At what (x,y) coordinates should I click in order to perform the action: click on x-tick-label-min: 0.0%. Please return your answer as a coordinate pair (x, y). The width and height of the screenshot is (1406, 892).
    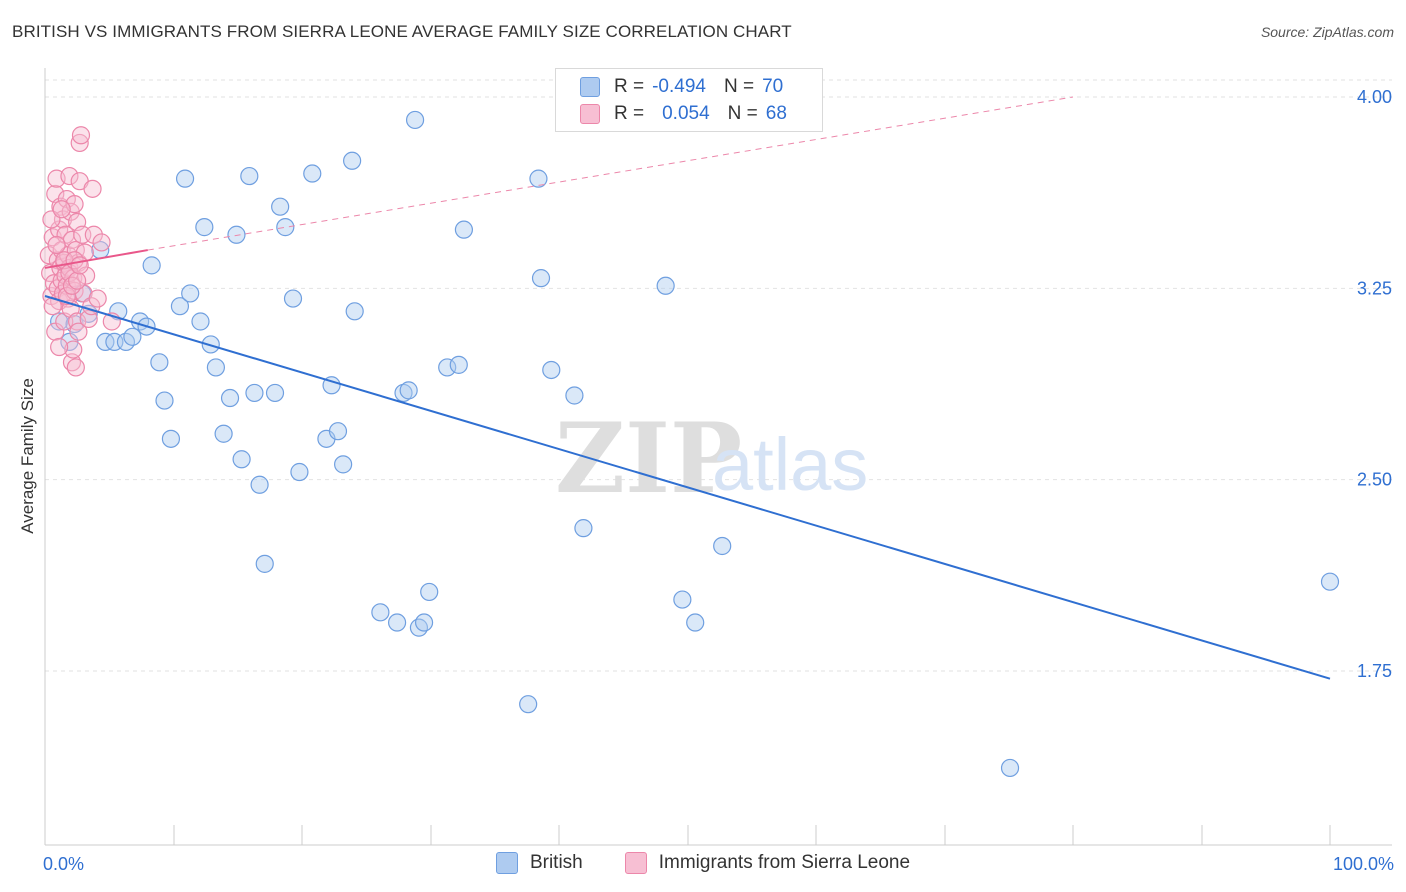
    Looking at the image, I should click on (63, 864).